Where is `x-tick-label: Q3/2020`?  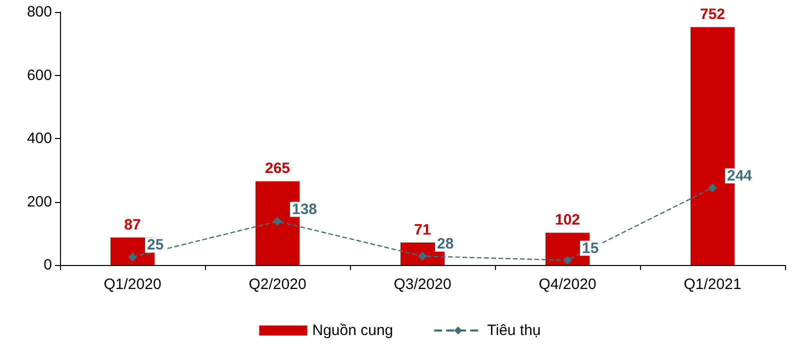
x-tick-label: Q3/2020 is located at coordinates (423, 284).